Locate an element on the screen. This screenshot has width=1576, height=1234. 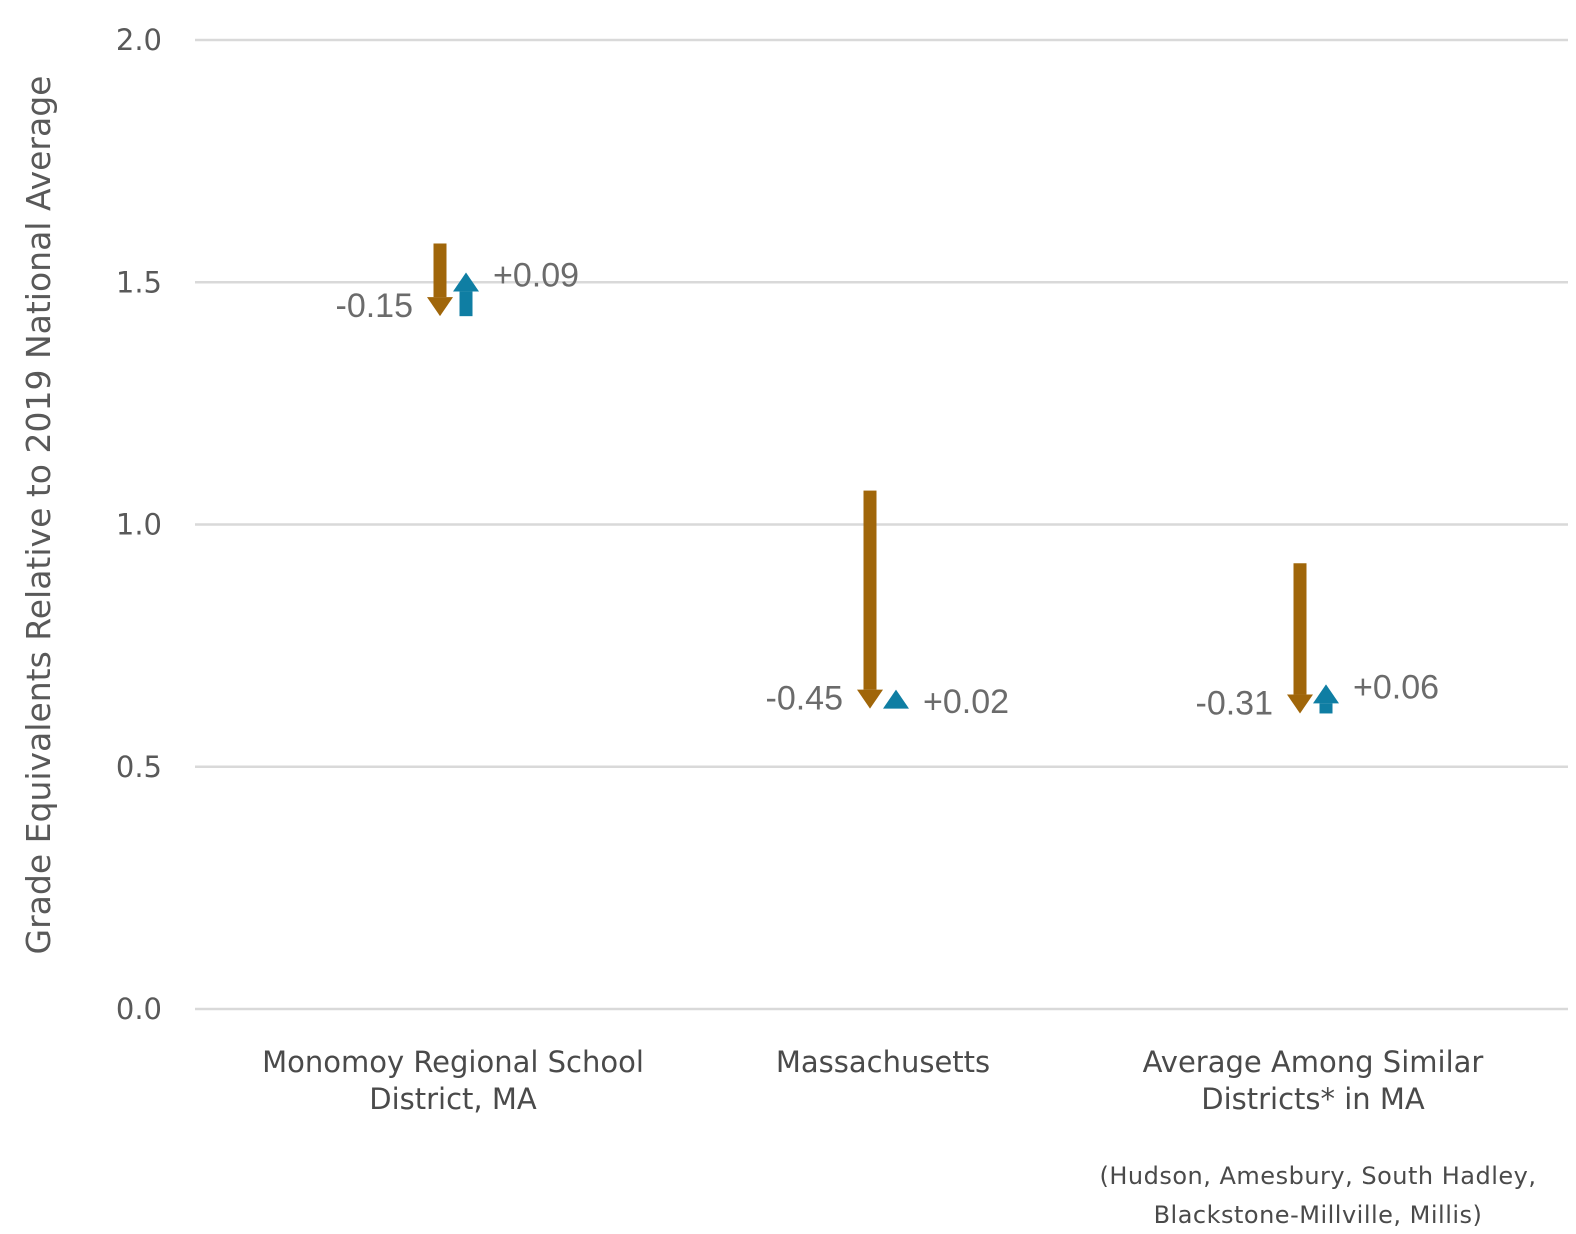
x-category-label: Average Among Similar is located at coordinates (1313, 1062).